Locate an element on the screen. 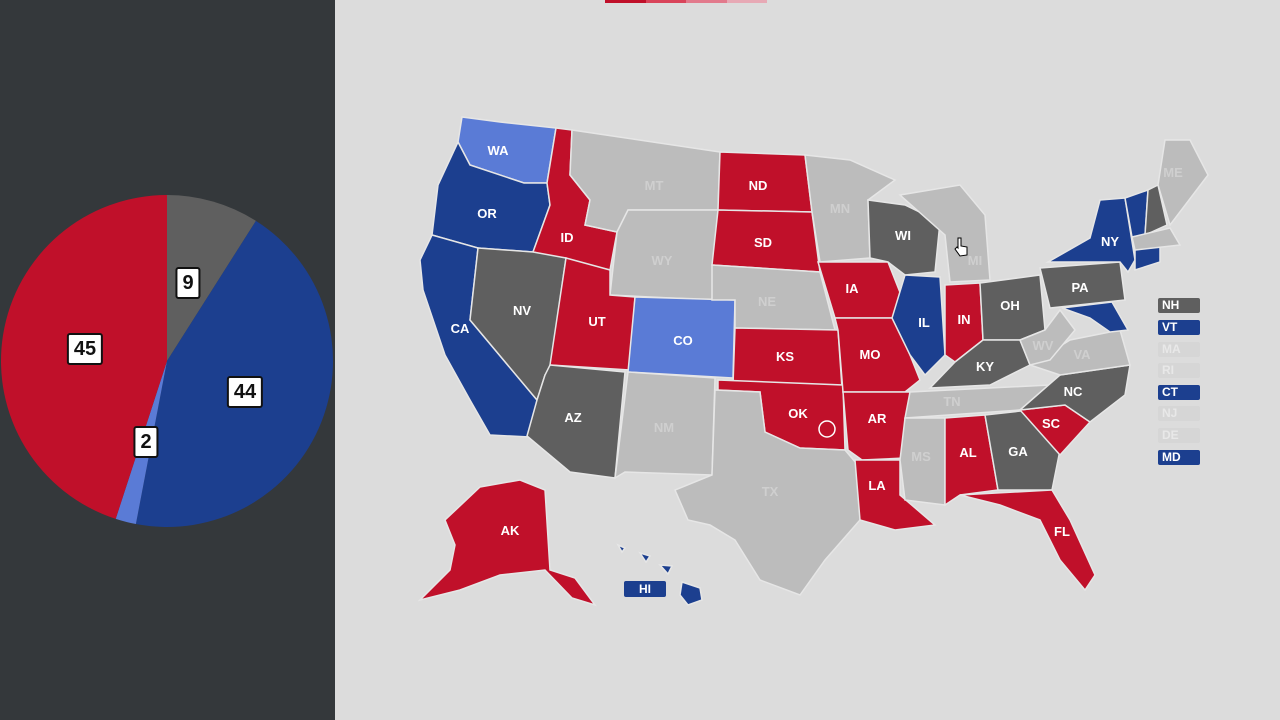  state-label: WA is located at coordinates (499, 150).